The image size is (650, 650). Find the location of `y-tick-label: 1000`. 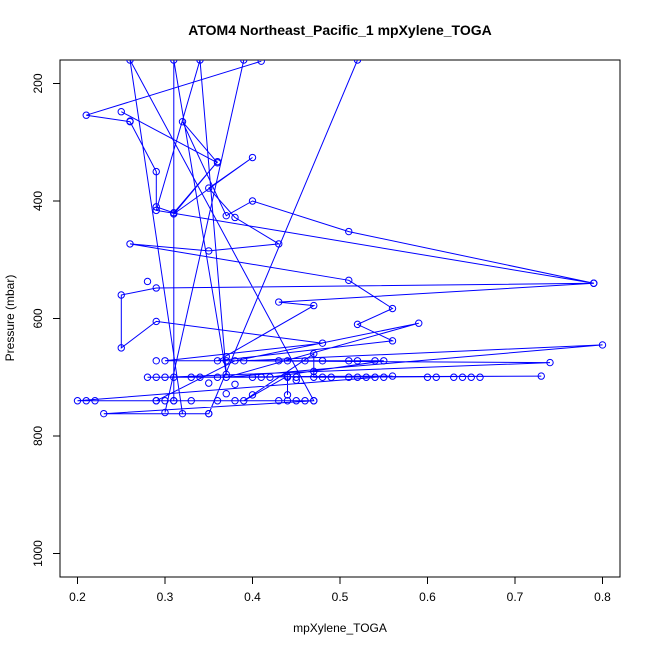

y-tick-label: 1000 is located at coordinates (38, 553).